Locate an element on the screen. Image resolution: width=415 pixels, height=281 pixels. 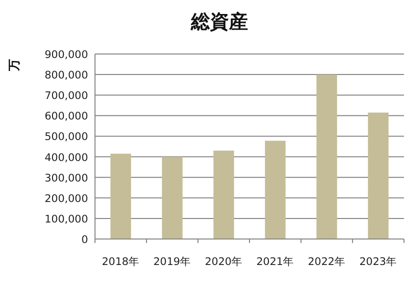
y-tick-label: 200,000 is located at coordinates (66, 198).